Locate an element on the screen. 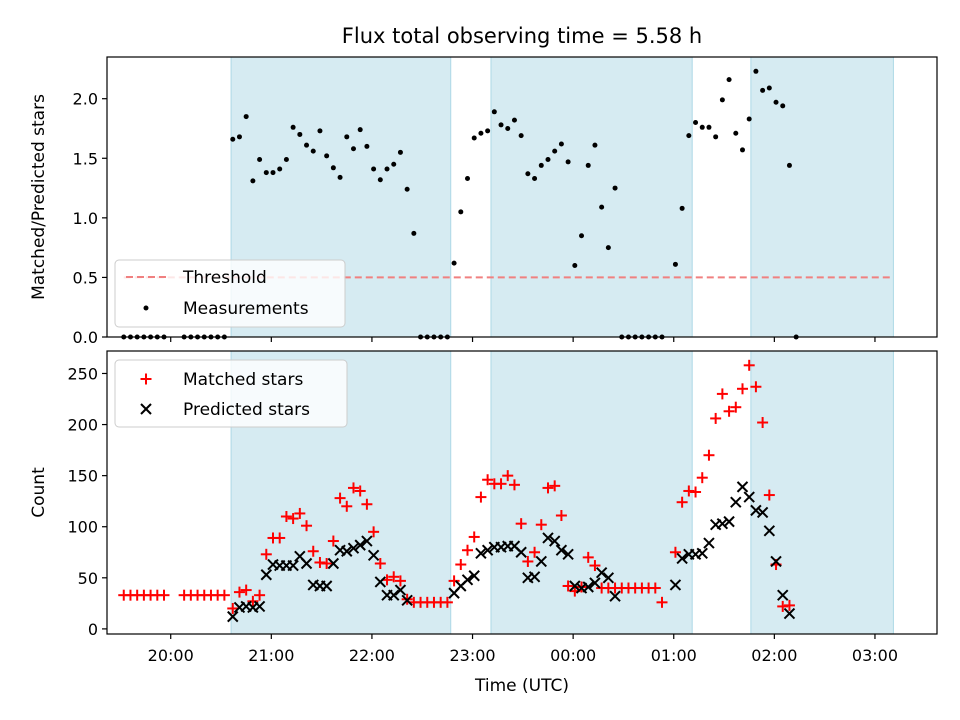 This screenshot has width=960, height=720. legend-predicted-label: Predicted stars is located at coordinates (246, 410).